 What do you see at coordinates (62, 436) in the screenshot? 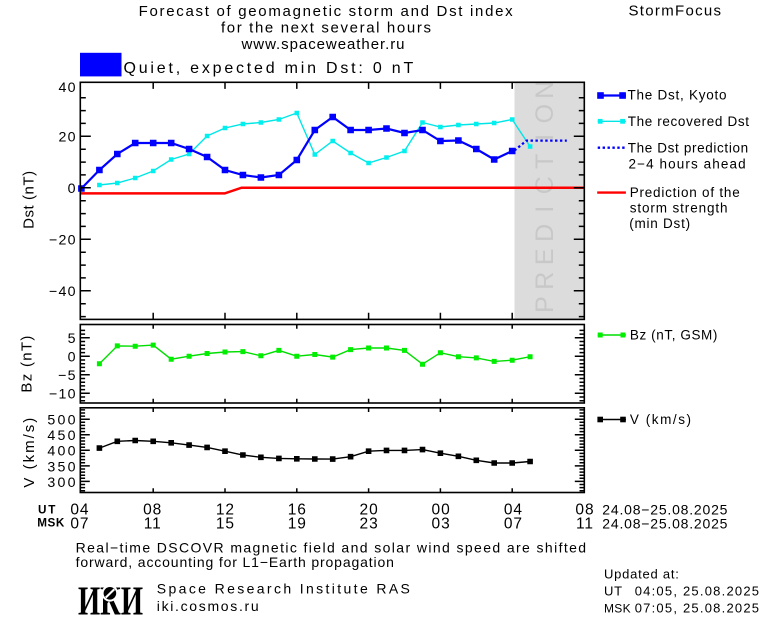
I see `svg-text: 450` at bounding box center [62, 436].